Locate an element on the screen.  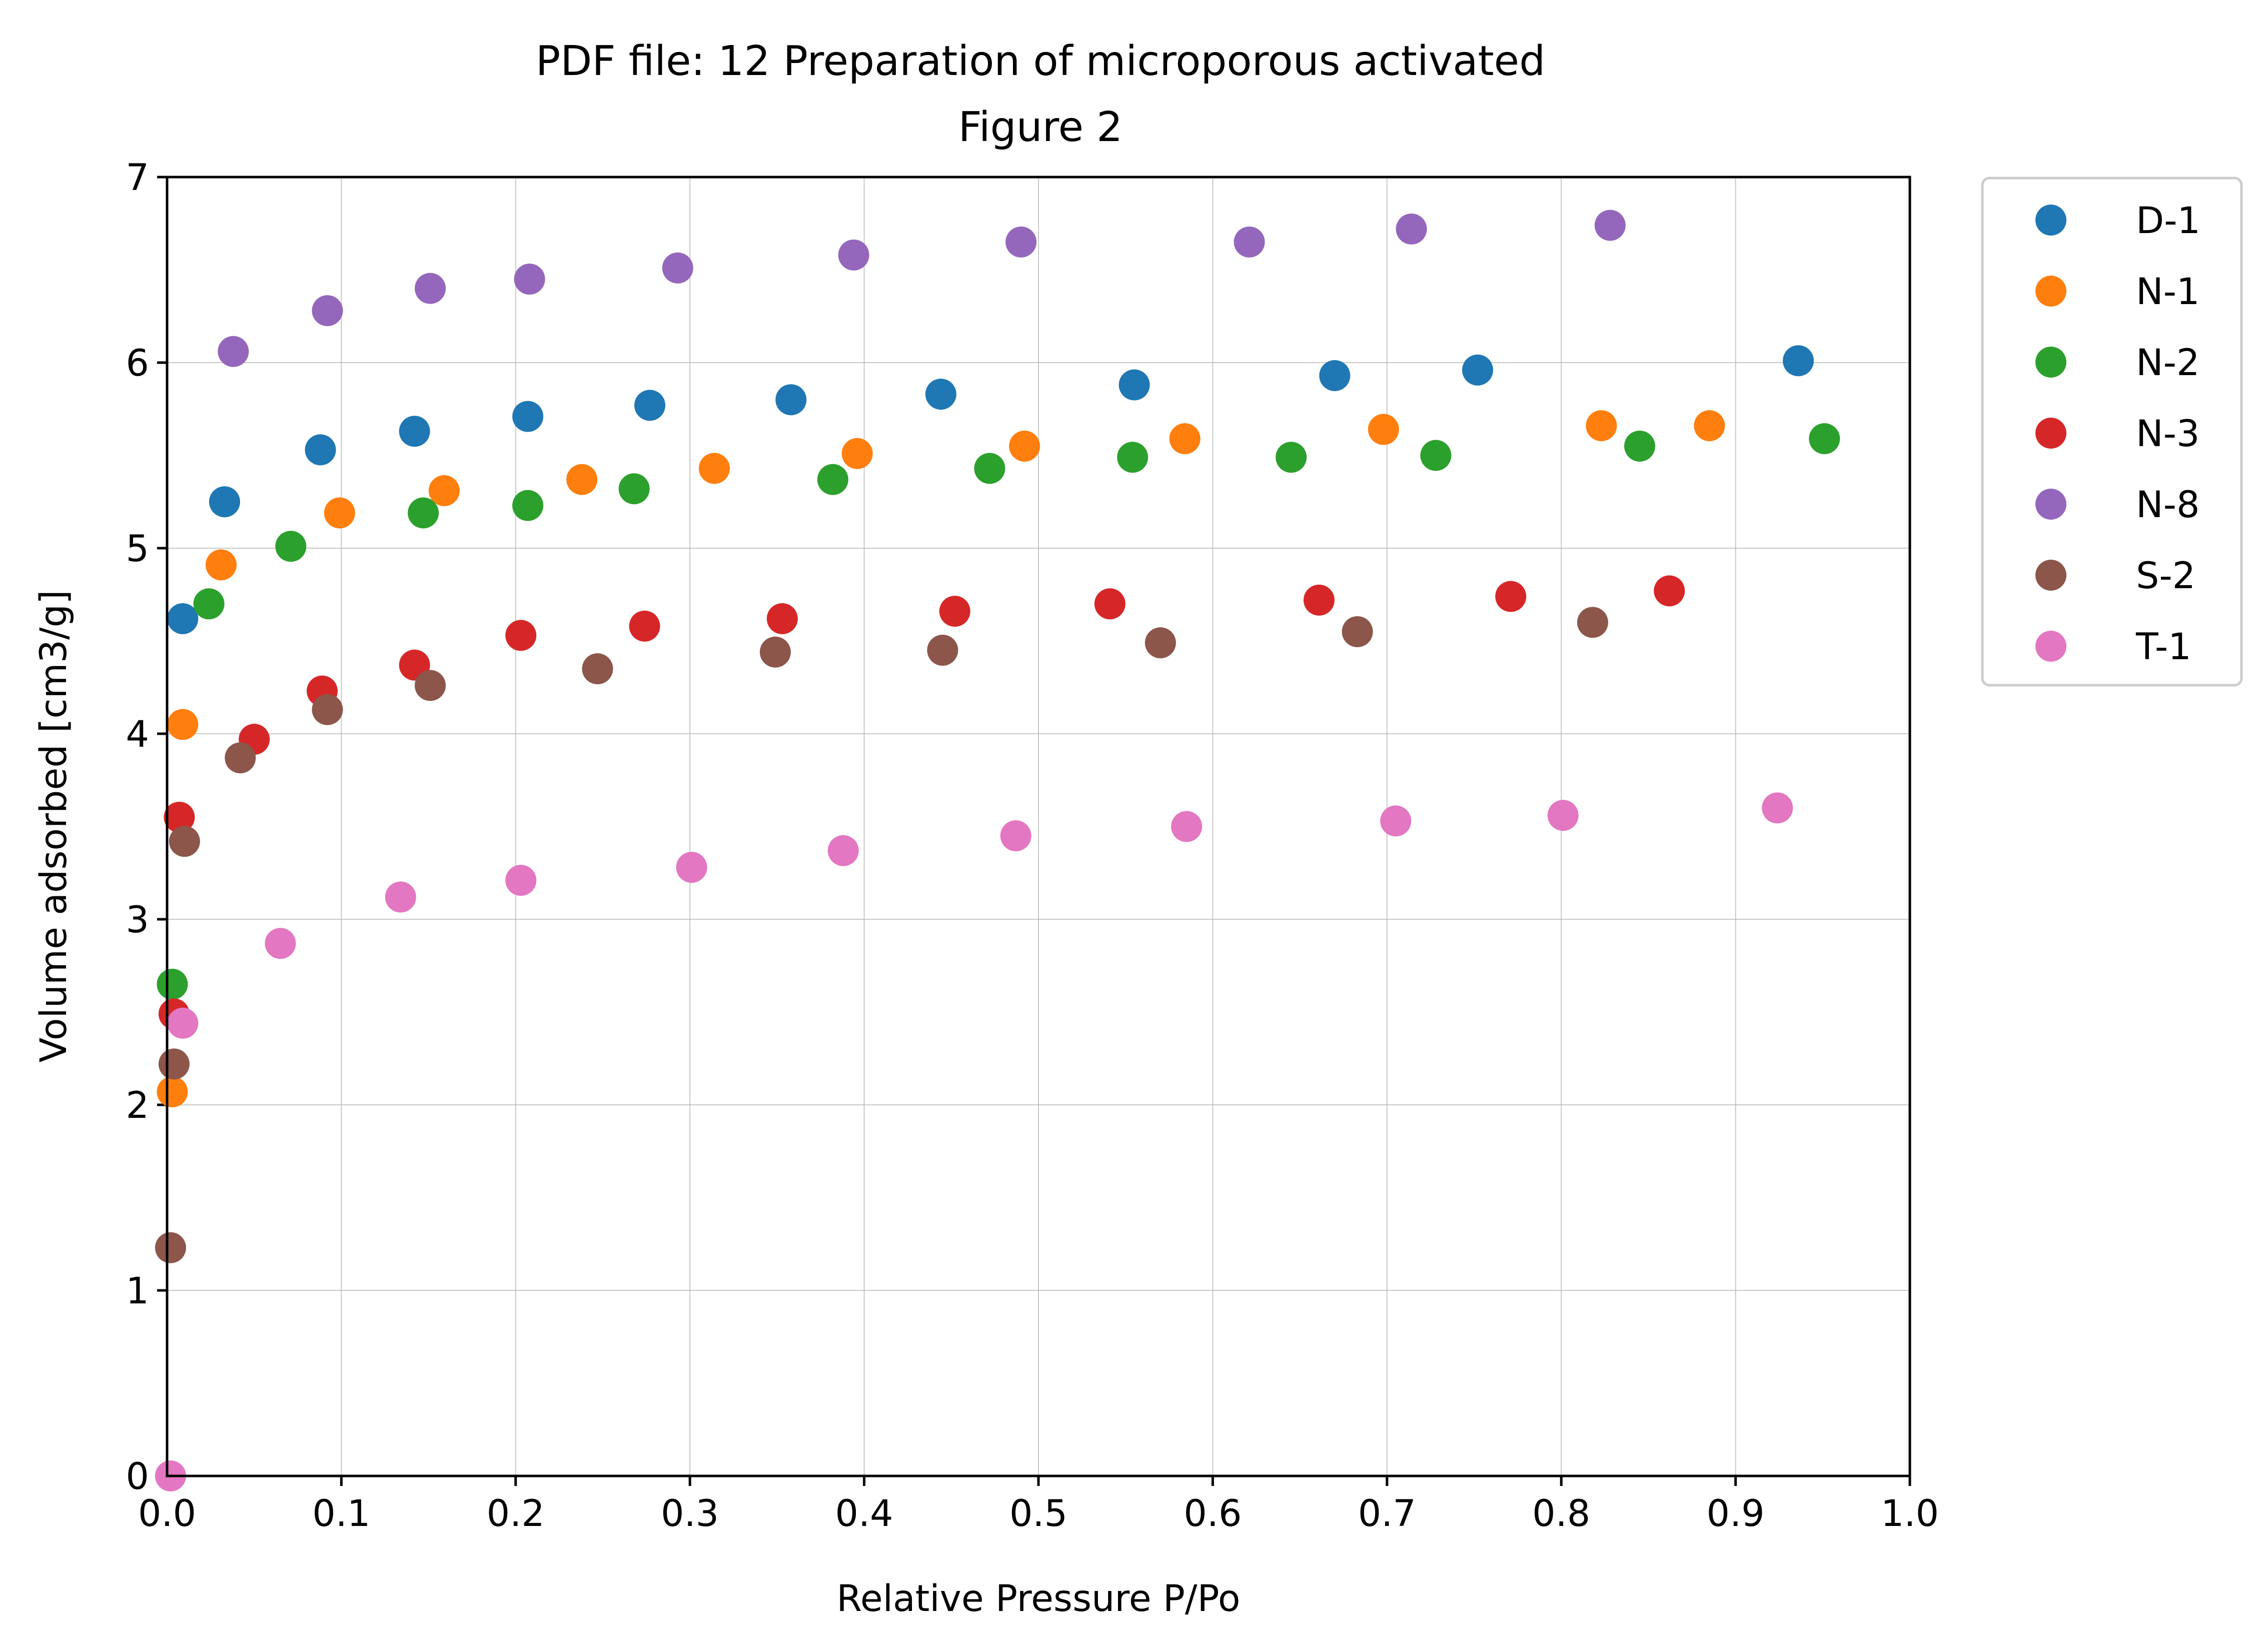
y-tick-label: 4 is located at coordinates (137, 734).